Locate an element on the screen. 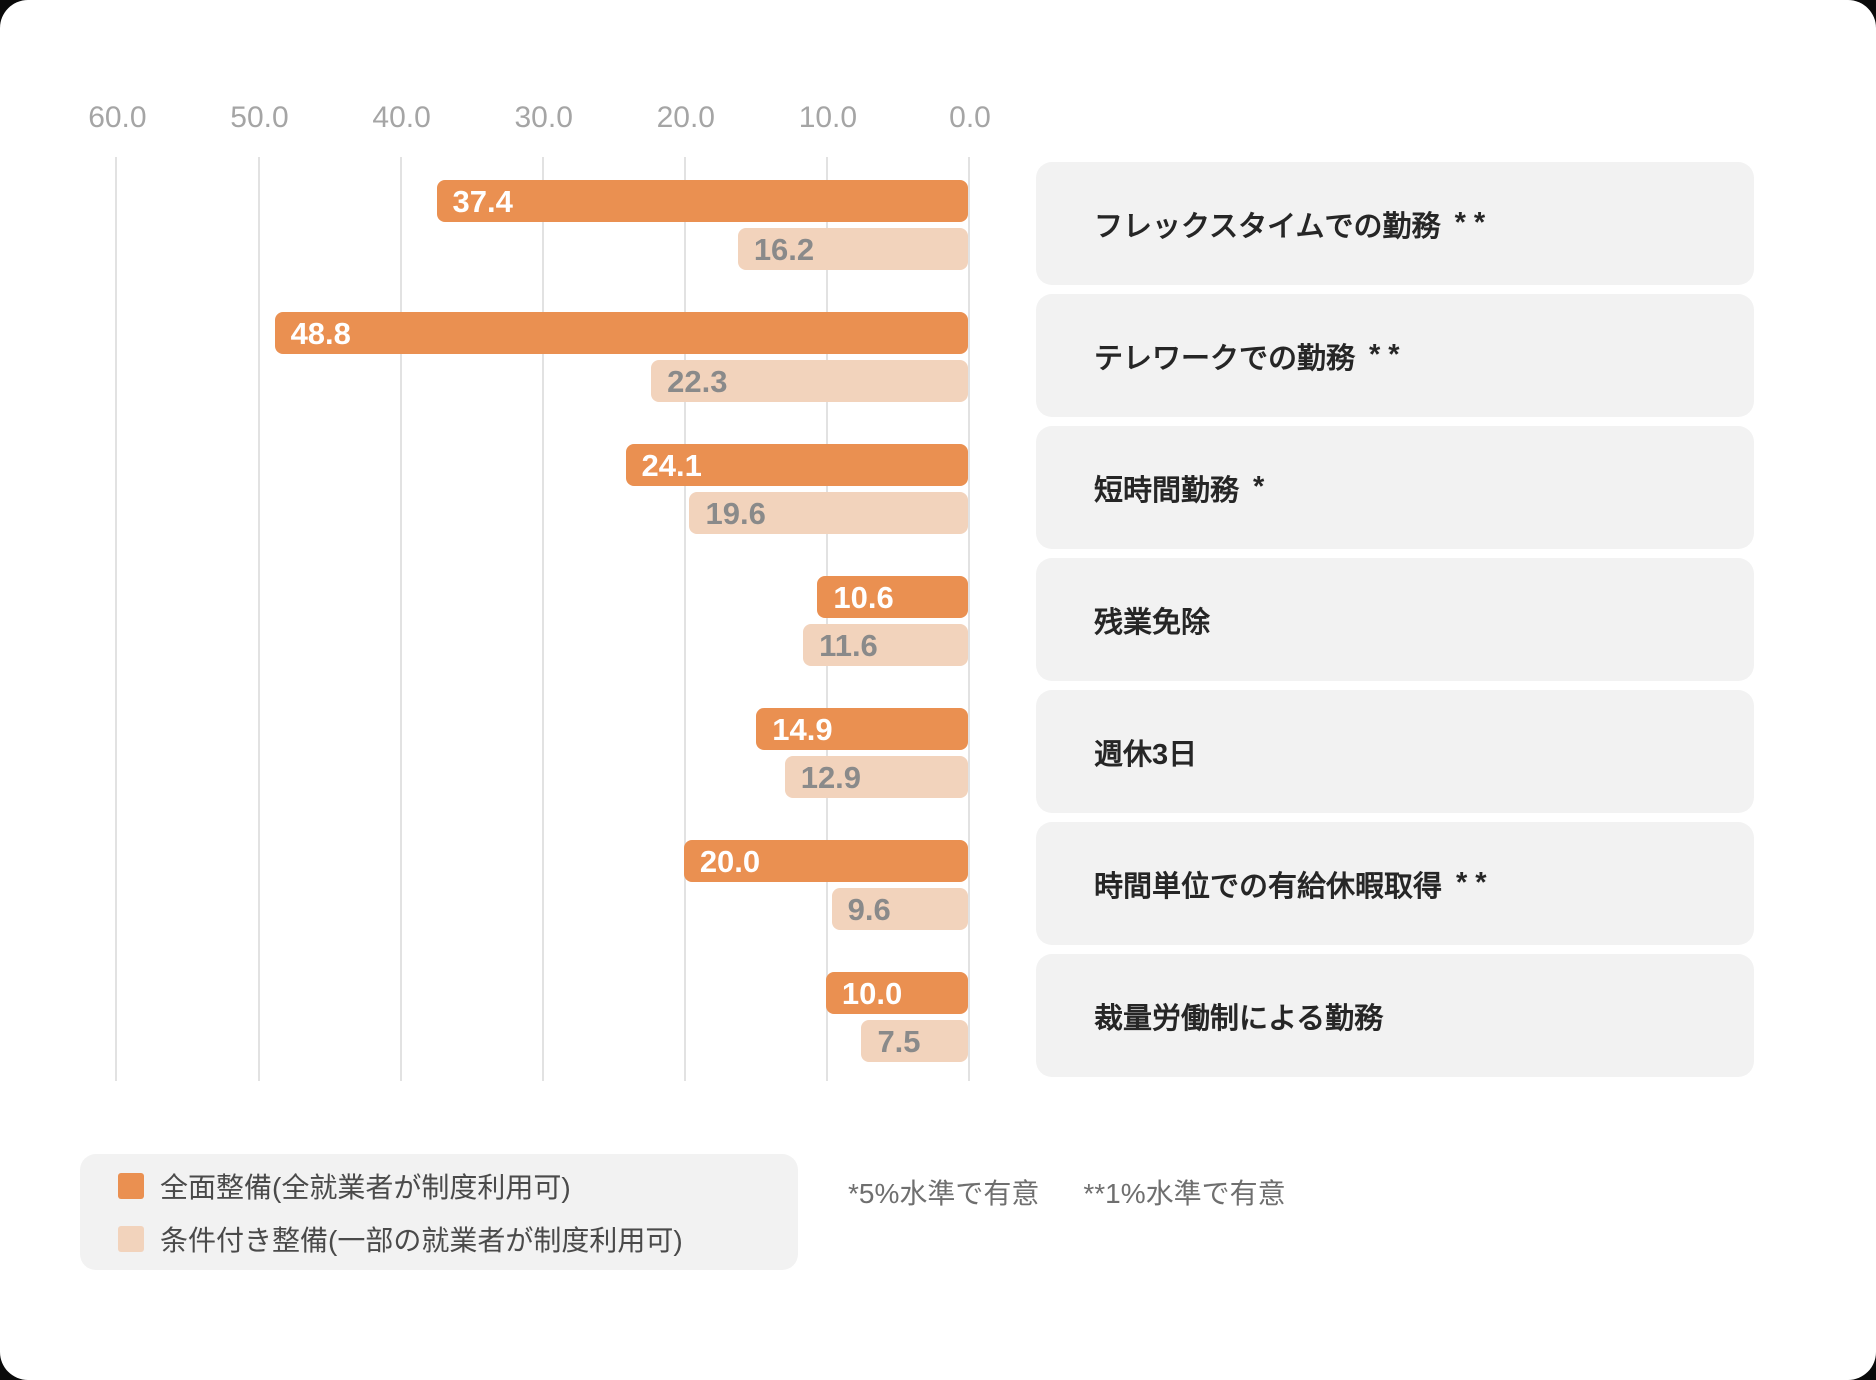 The image size is (1876, 1380). category-name: 週休3日 is located at coordinates (1146, 754).